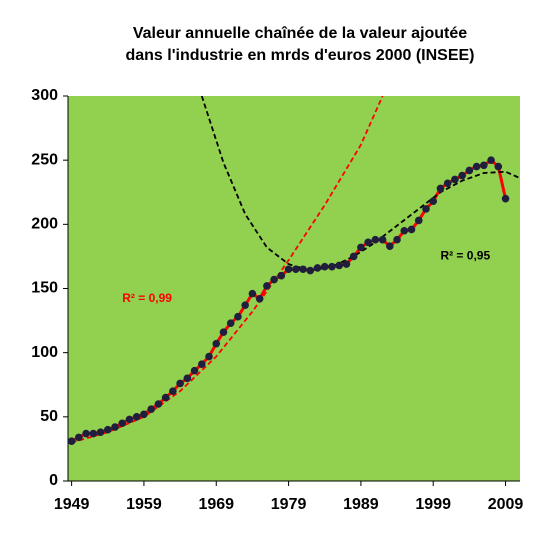  Describe the element at coordinates (44, 352) in the screenshot. I see `y-tick-label: 100` at that location.